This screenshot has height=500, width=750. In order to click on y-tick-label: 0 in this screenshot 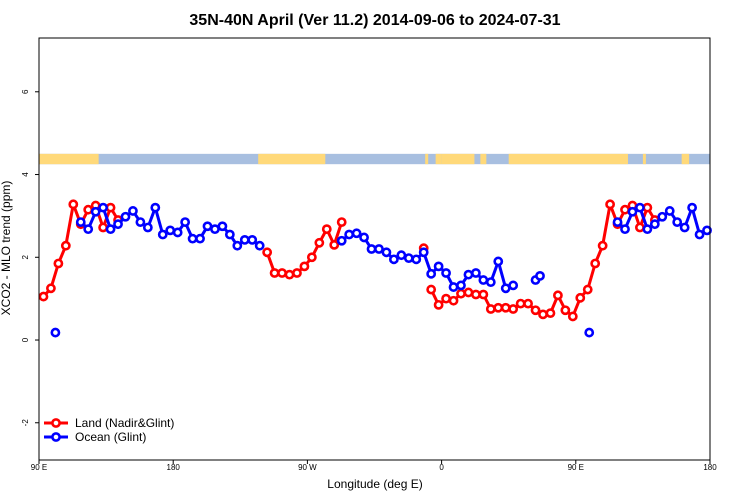, I will do `click(25, 339)`.